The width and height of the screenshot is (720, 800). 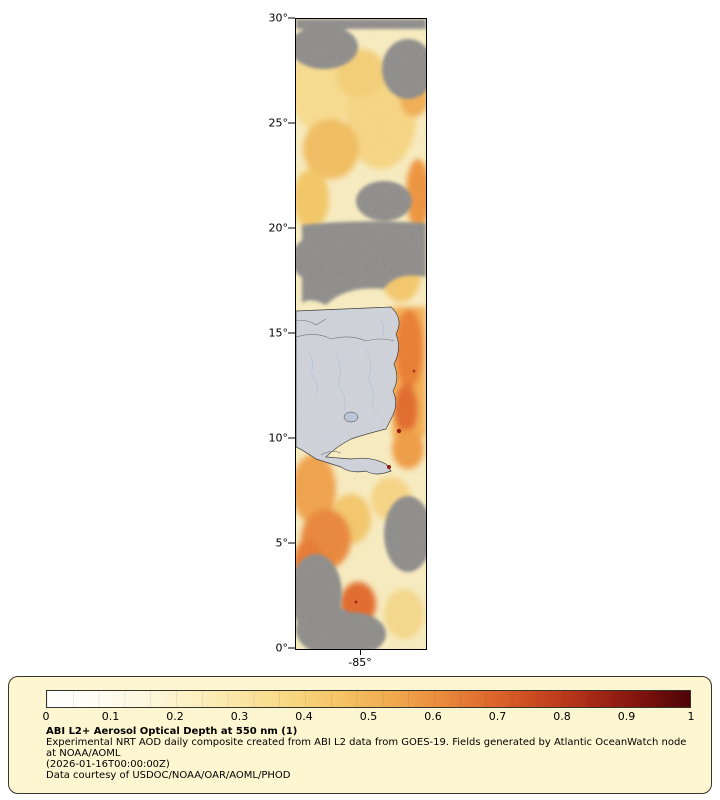 What do you see at coordinates (278, 228) in the screenshot?
I see `y-axis-tick-label: 20°` at bounding box center [278, 228].